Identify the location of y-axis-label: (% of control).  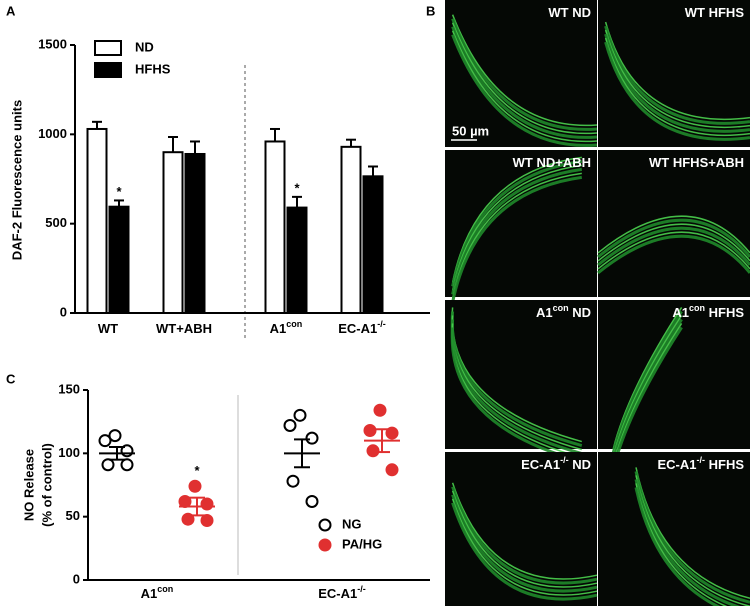
(46, 485).